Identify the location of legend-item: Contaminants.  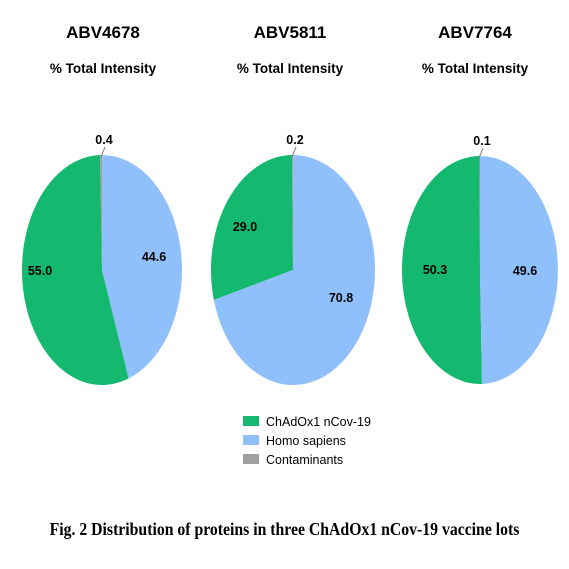
(293, 460).